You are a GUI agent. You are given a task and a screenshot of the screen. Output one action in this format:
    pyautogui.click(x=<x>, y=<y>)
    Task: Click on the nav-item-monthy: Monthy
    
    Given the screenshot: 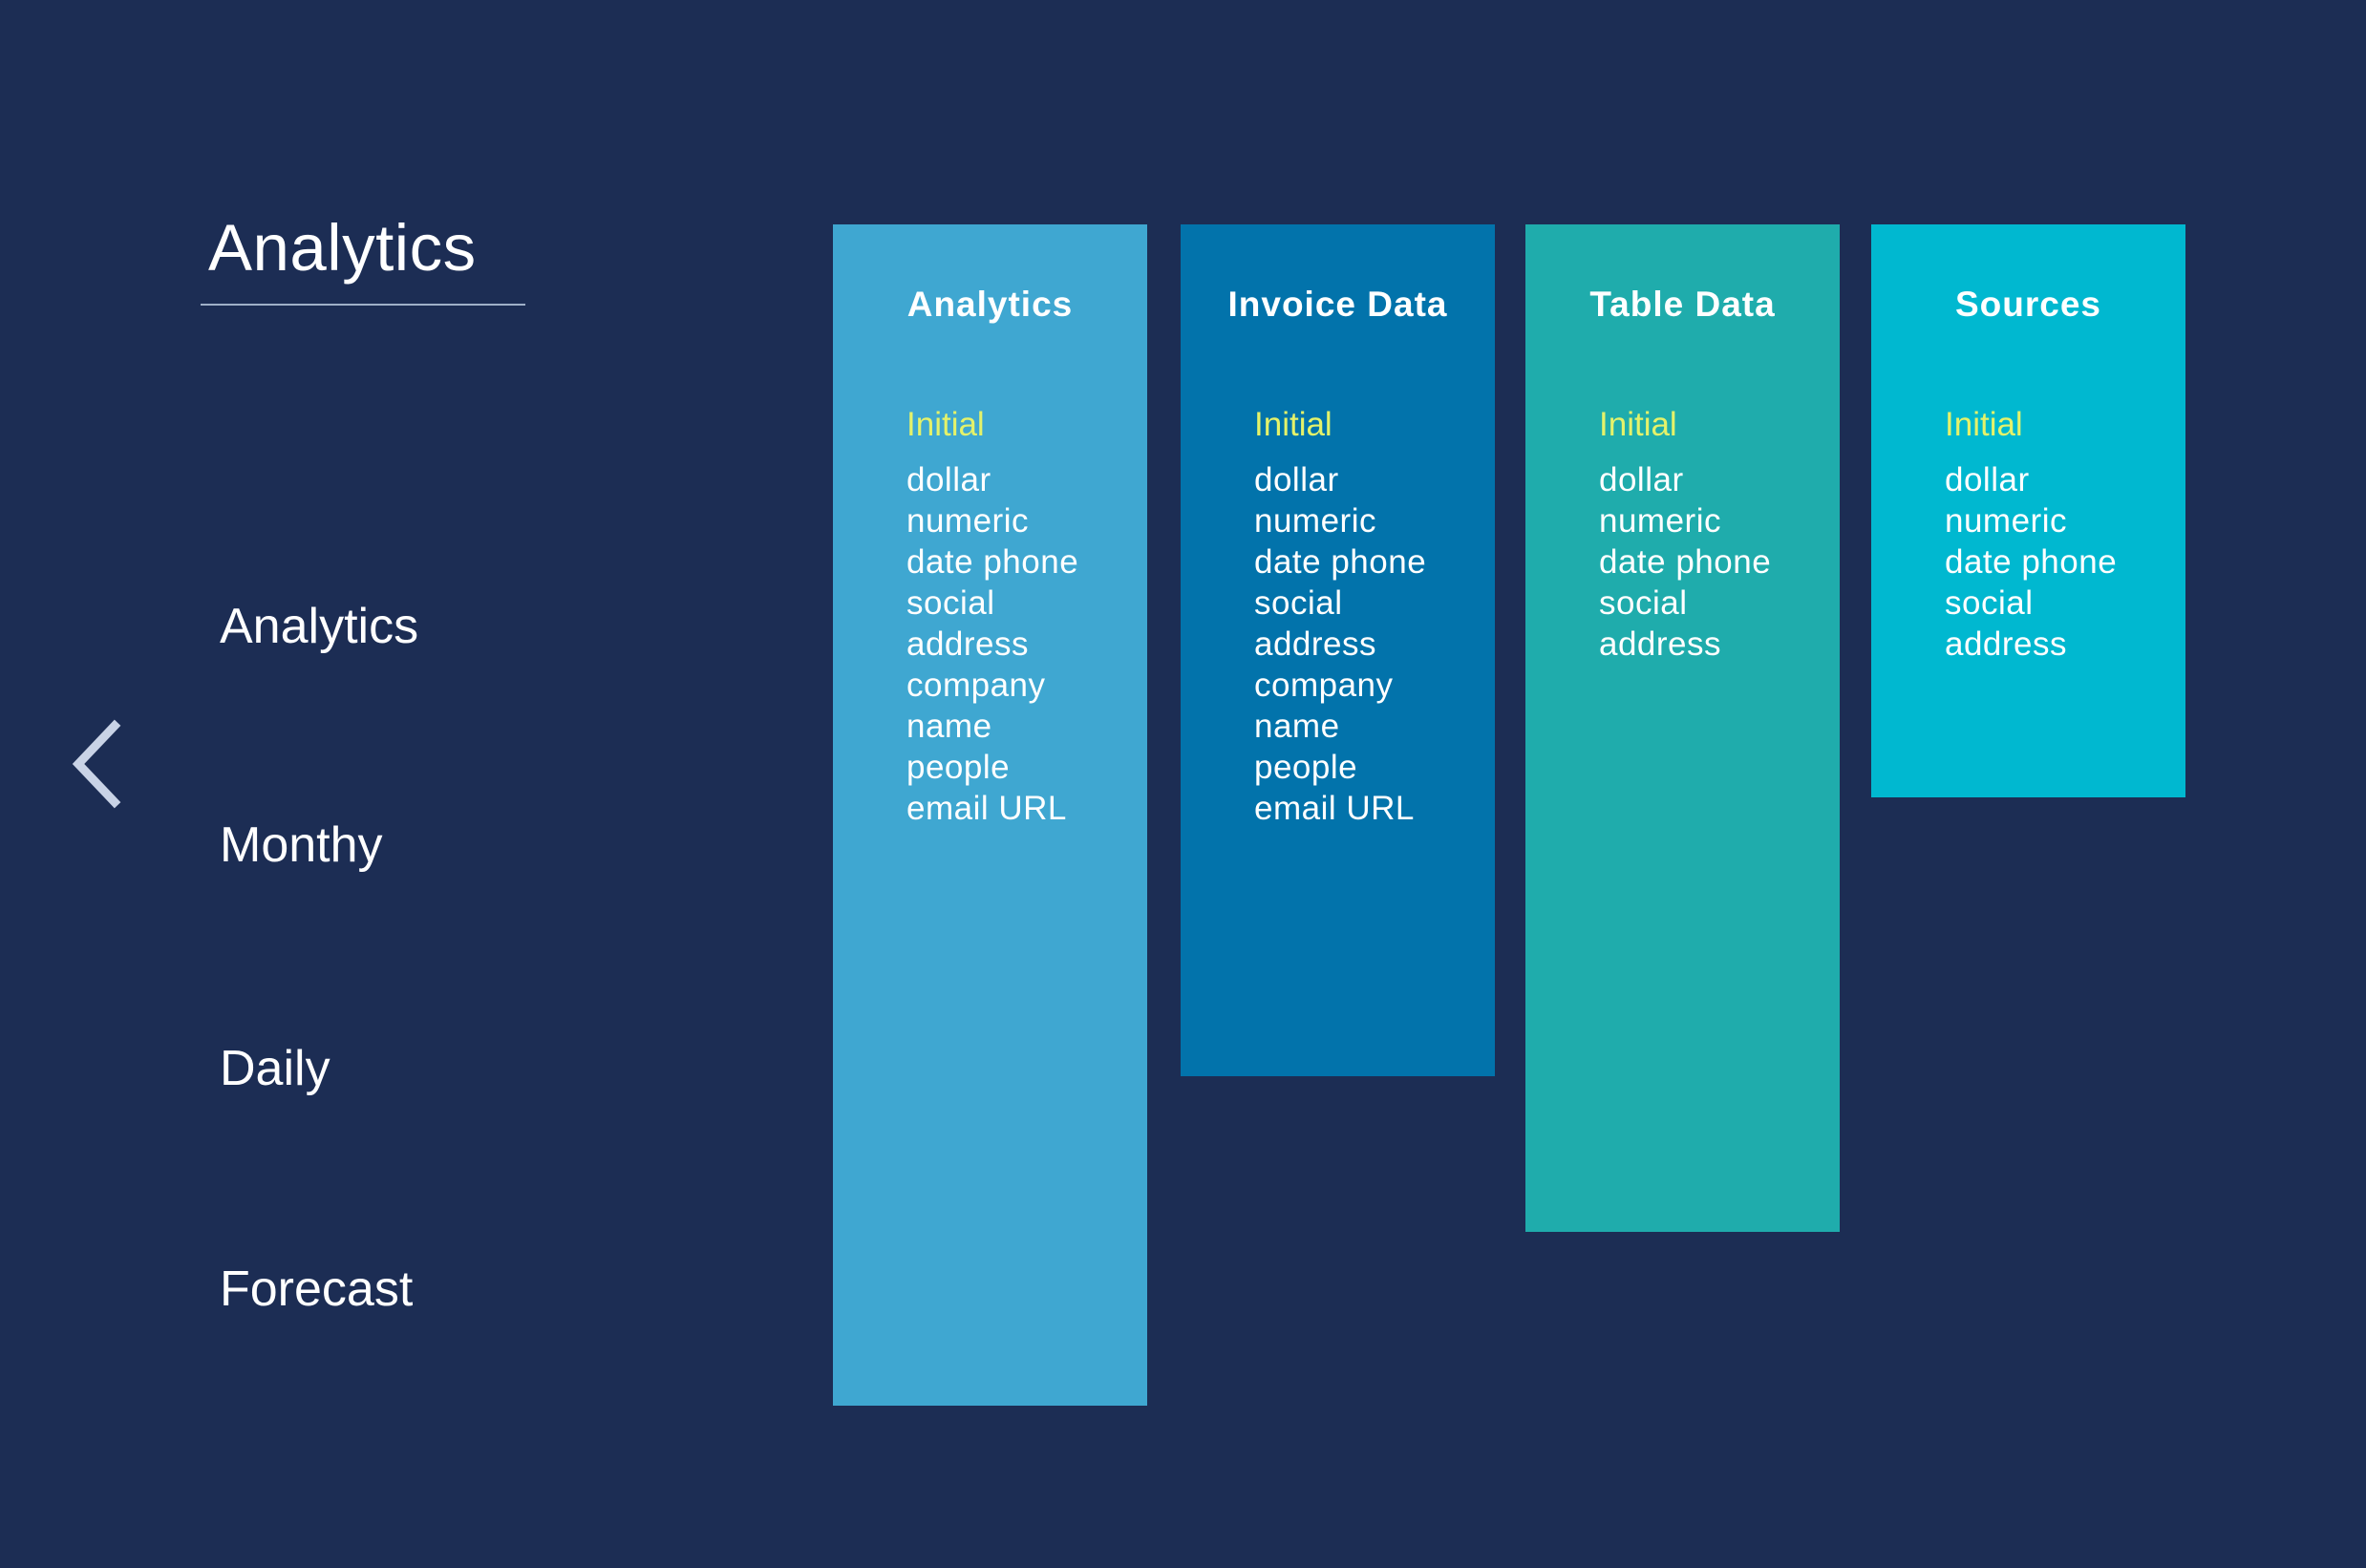 What is the action you would take?
    pyautogui.click(x=301, y=845)
    